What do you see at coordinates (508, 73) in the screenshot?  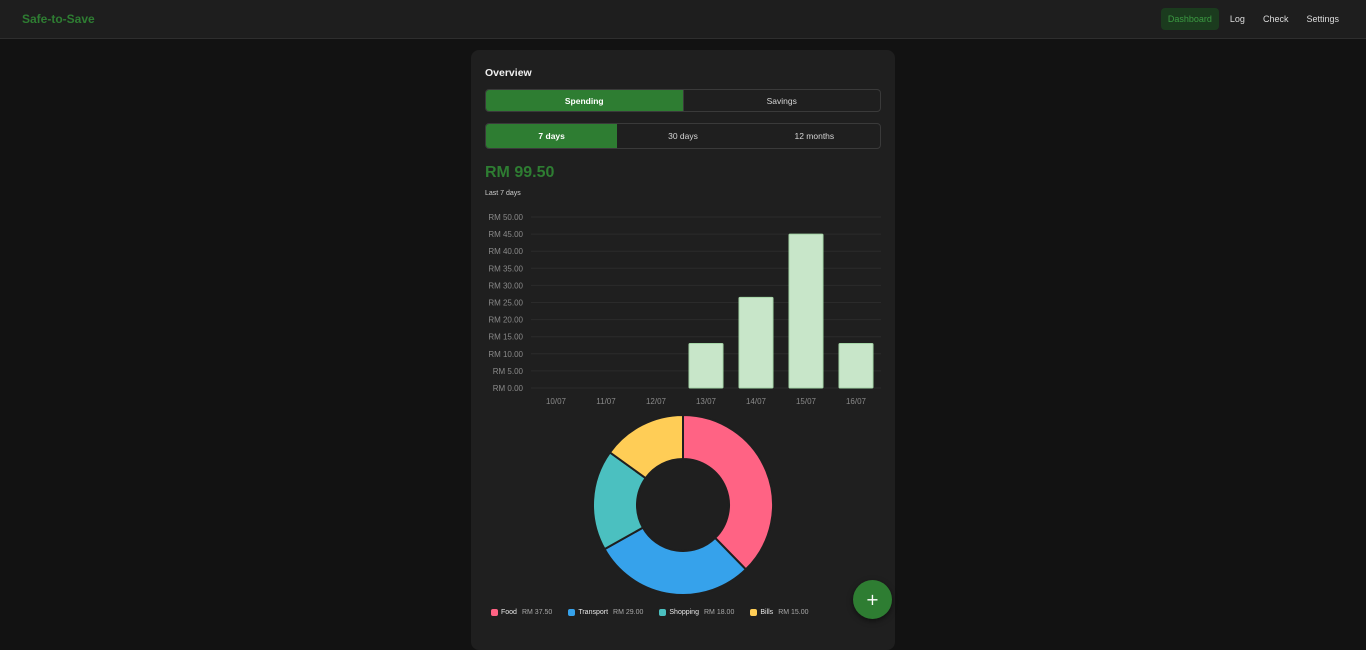 I see `overview-title: Overview` at bounding box center [508, 73].